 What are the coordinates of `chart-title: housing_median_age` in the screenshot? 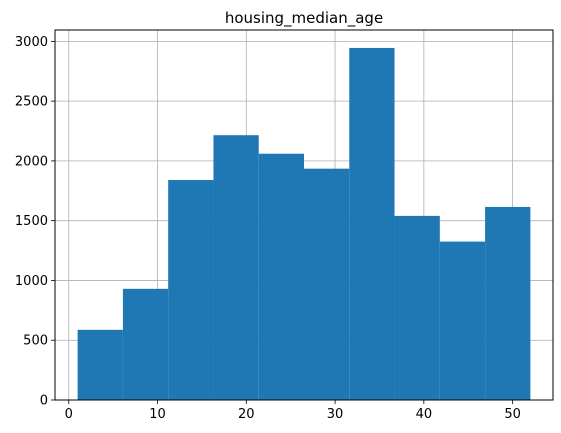 It's located at (304, 18).